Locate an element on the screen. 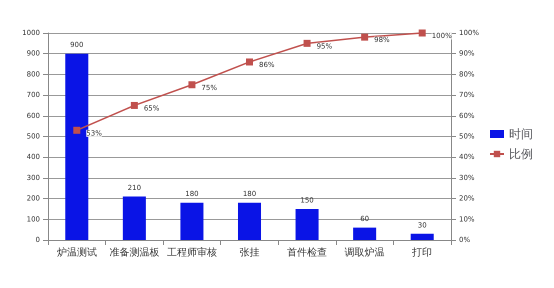  x-tick-label: 打印 is located at coordinates (421, 252).